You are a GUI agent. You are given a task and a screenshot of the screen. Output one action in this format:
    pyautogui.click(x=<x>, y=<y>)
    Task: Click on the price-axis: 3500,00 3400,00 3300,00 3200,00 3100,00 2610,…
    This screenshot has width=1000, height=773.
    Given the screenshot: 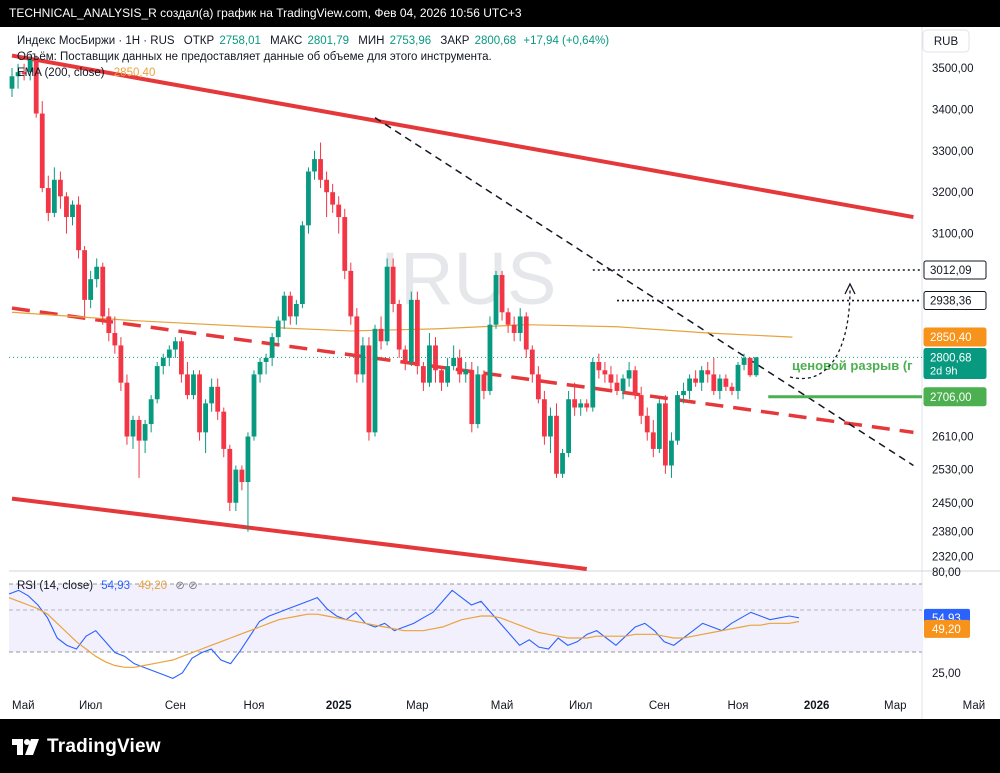 What is the action you would take?
    pyautogui.click(x=953, y=313)
    